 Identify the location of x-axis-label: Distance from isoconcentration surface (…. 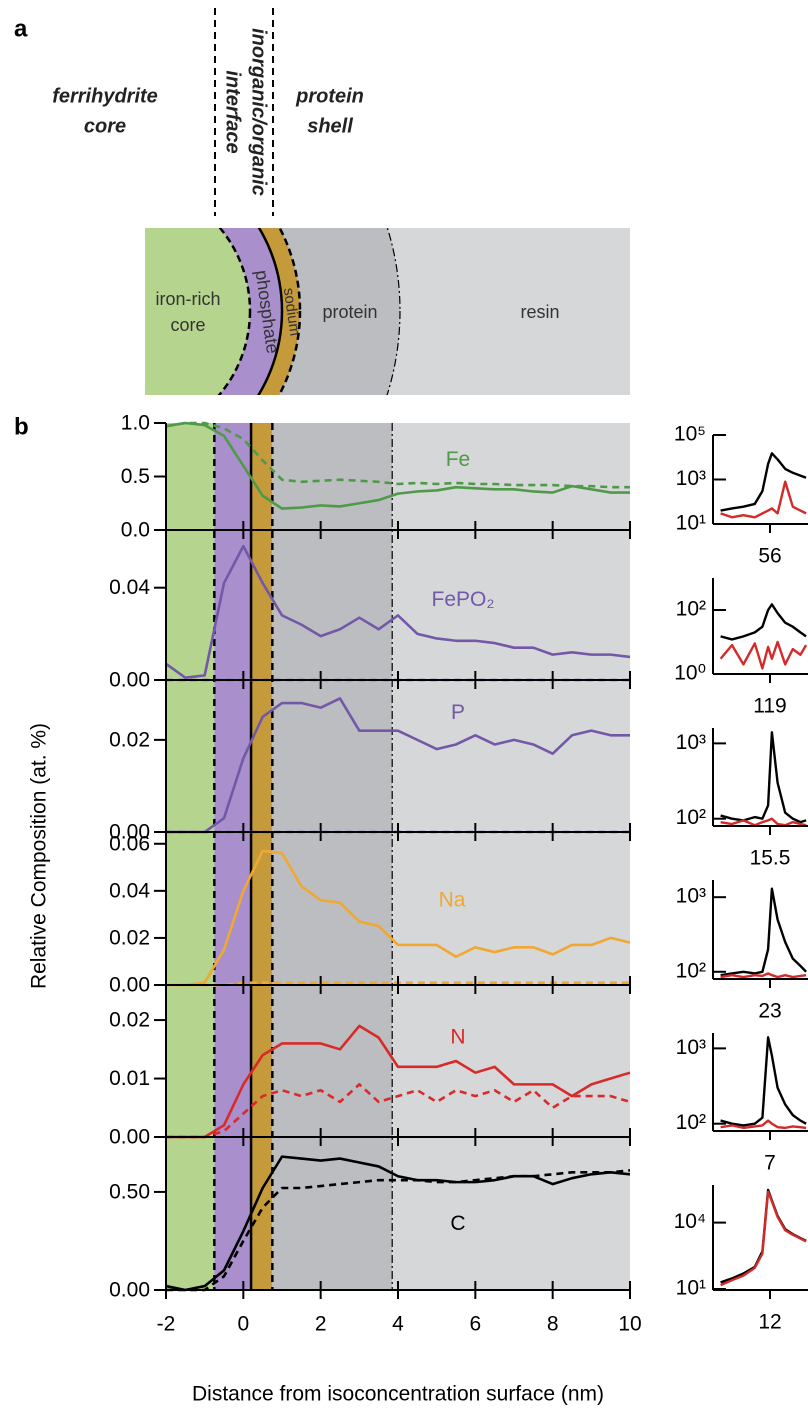
(398, 1394).